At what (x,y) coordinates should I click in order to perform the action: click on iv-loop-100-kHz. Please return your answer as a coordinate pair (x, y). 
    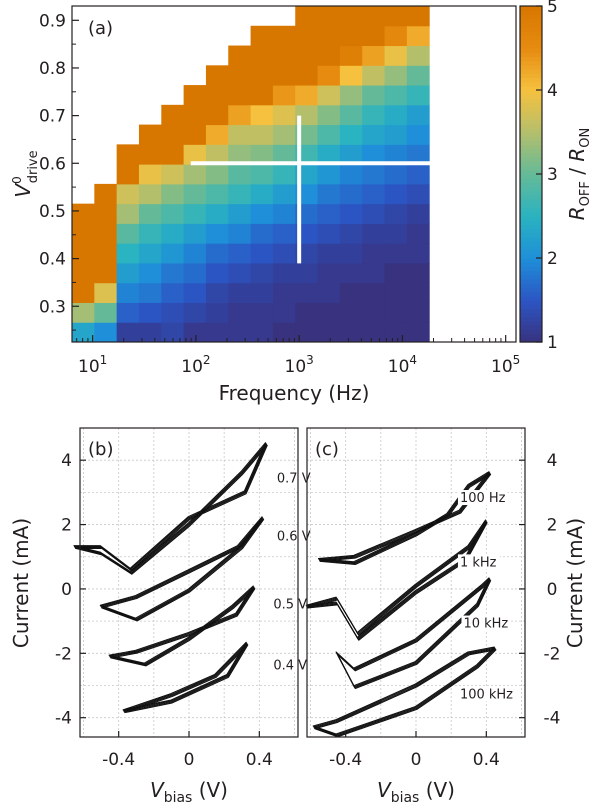
    Looking at the image, I should click on (405, 693).